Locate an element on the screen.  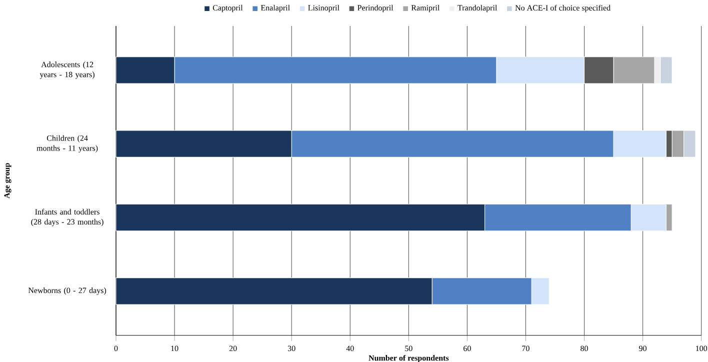
x-tick-label: 70 is located at coordinates (526, 349).